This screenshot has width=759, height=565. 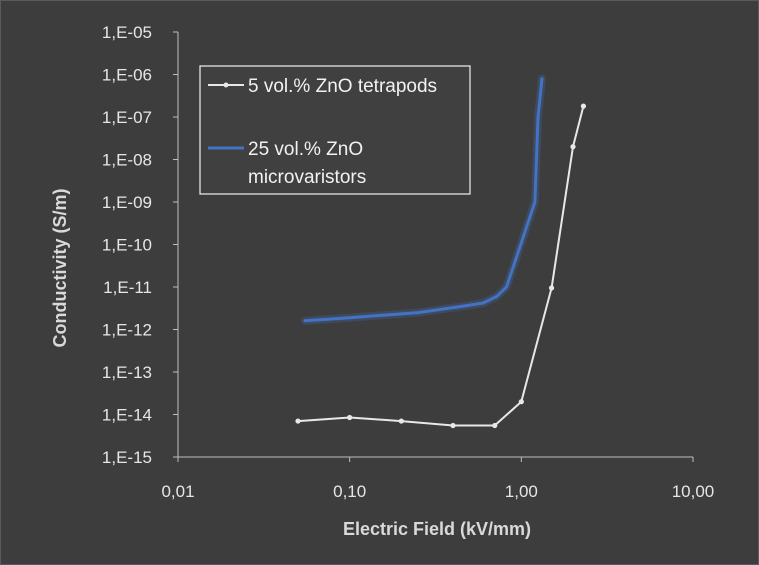 I want to click on y-tick-label: 1,E-06, so click(x=127, y=75).